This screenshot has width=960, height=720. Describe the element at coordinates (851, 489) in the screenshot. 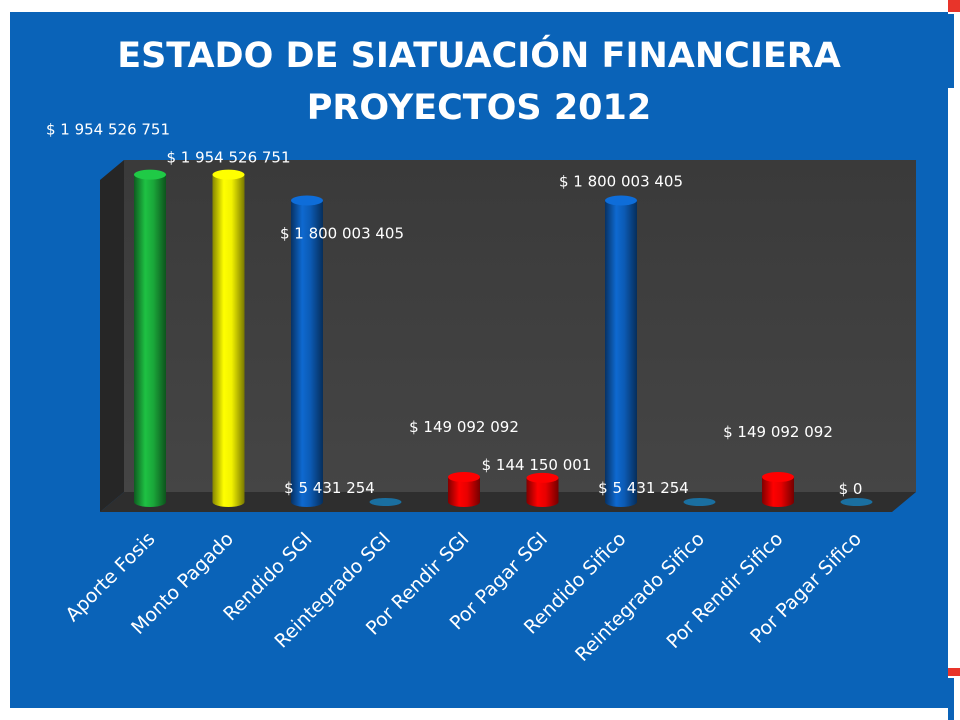

I see `data-label: $ 0` at that location.